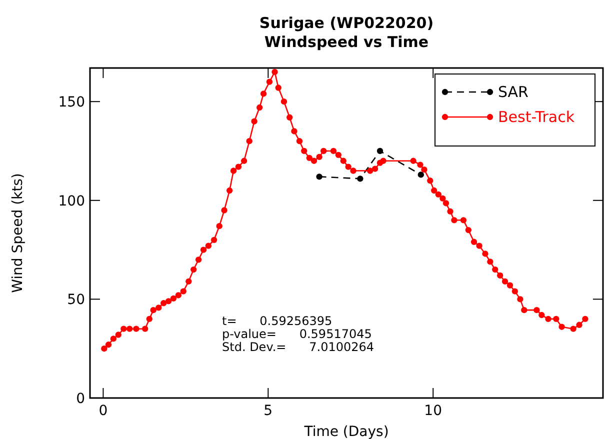 This screenshot has height=439, width=605. Describe the element at coordinates (298, 347) in the screenshot. I see `annotation: Std. Dev.= 7.0100264` at that location.